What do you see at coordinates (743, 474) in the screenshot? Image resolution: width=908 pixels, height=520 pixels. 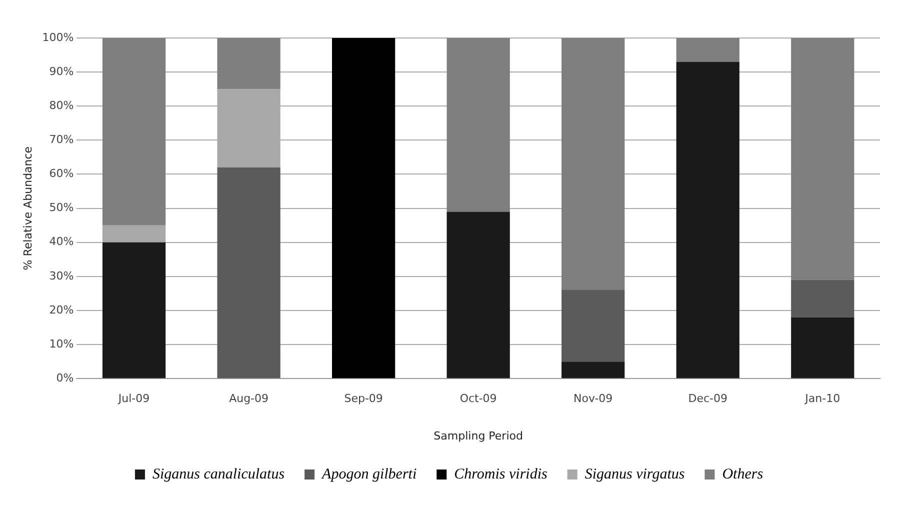 I see `legend-label: Others` at bounding box center [743, 474].